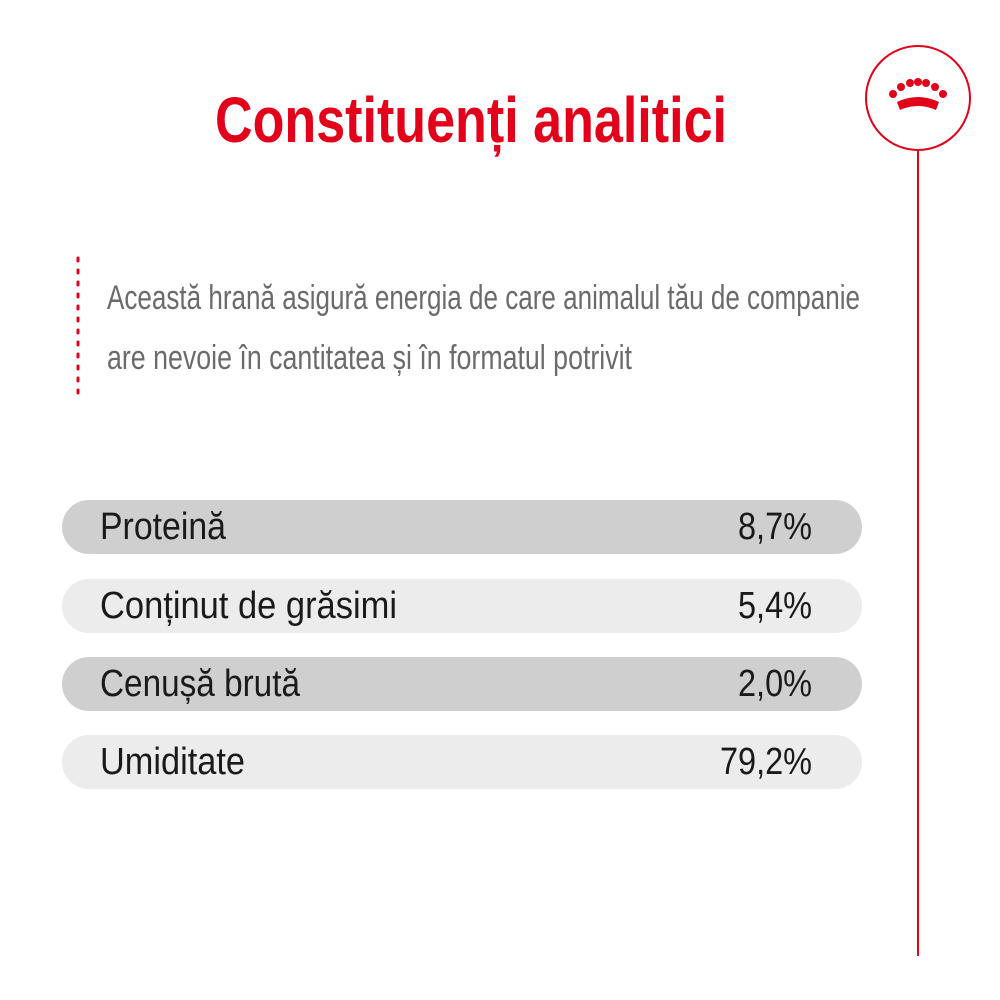 The height and width of the screenshot is (1000, 1000). What do you see at coordinates (248, 606) in the screenshot?
I see `row-label: Conținut de grăsimi` at bounding box center [248, 606].